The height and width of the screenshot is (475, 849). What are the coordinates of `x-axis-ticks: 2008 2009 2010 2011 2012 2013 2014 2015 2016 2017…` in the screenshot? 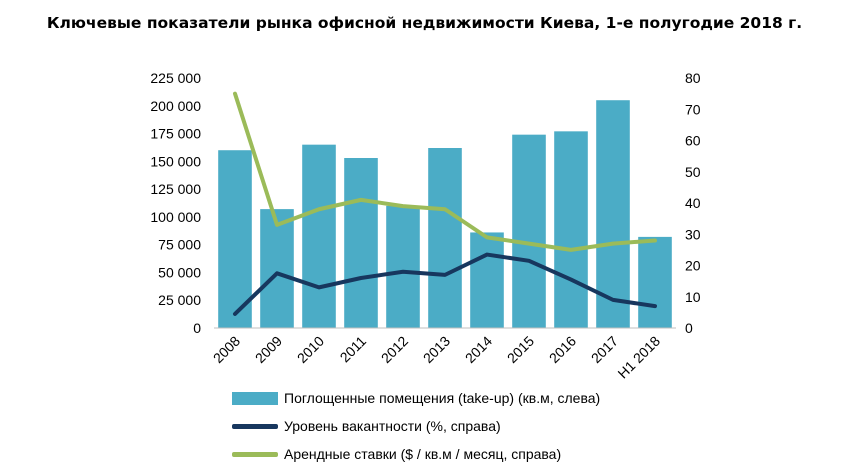 It's located at (436, 357).